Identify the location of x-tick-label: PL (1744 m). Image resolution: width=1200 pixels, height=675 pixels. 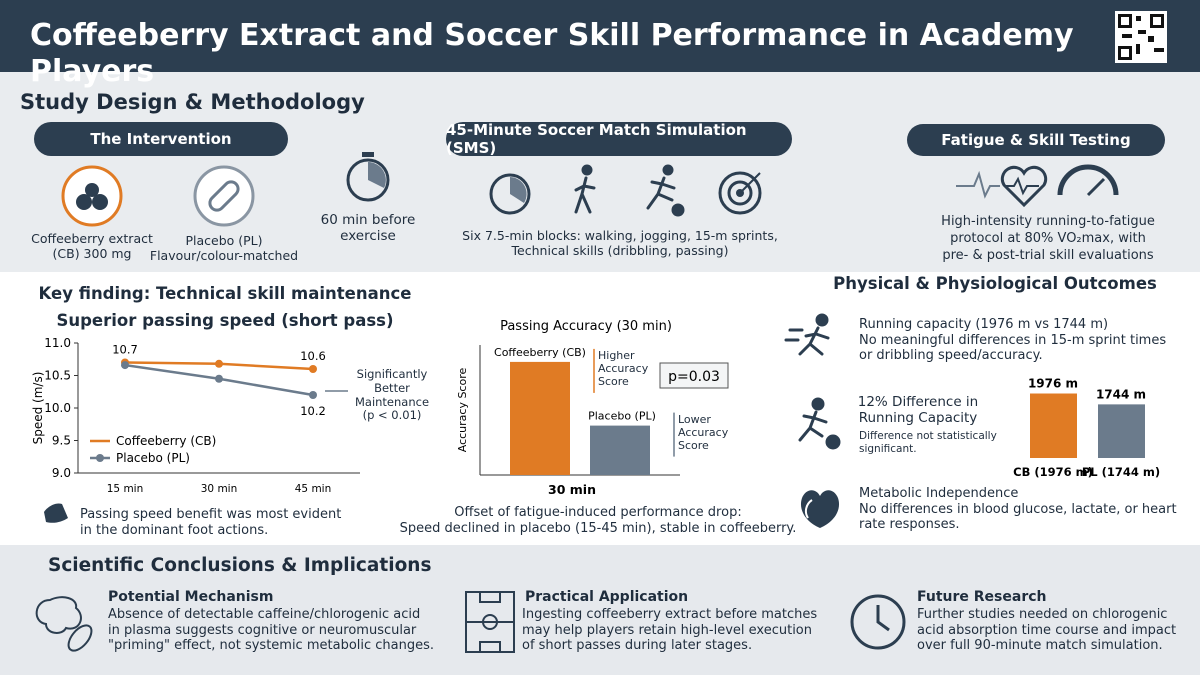
(1121, 472).